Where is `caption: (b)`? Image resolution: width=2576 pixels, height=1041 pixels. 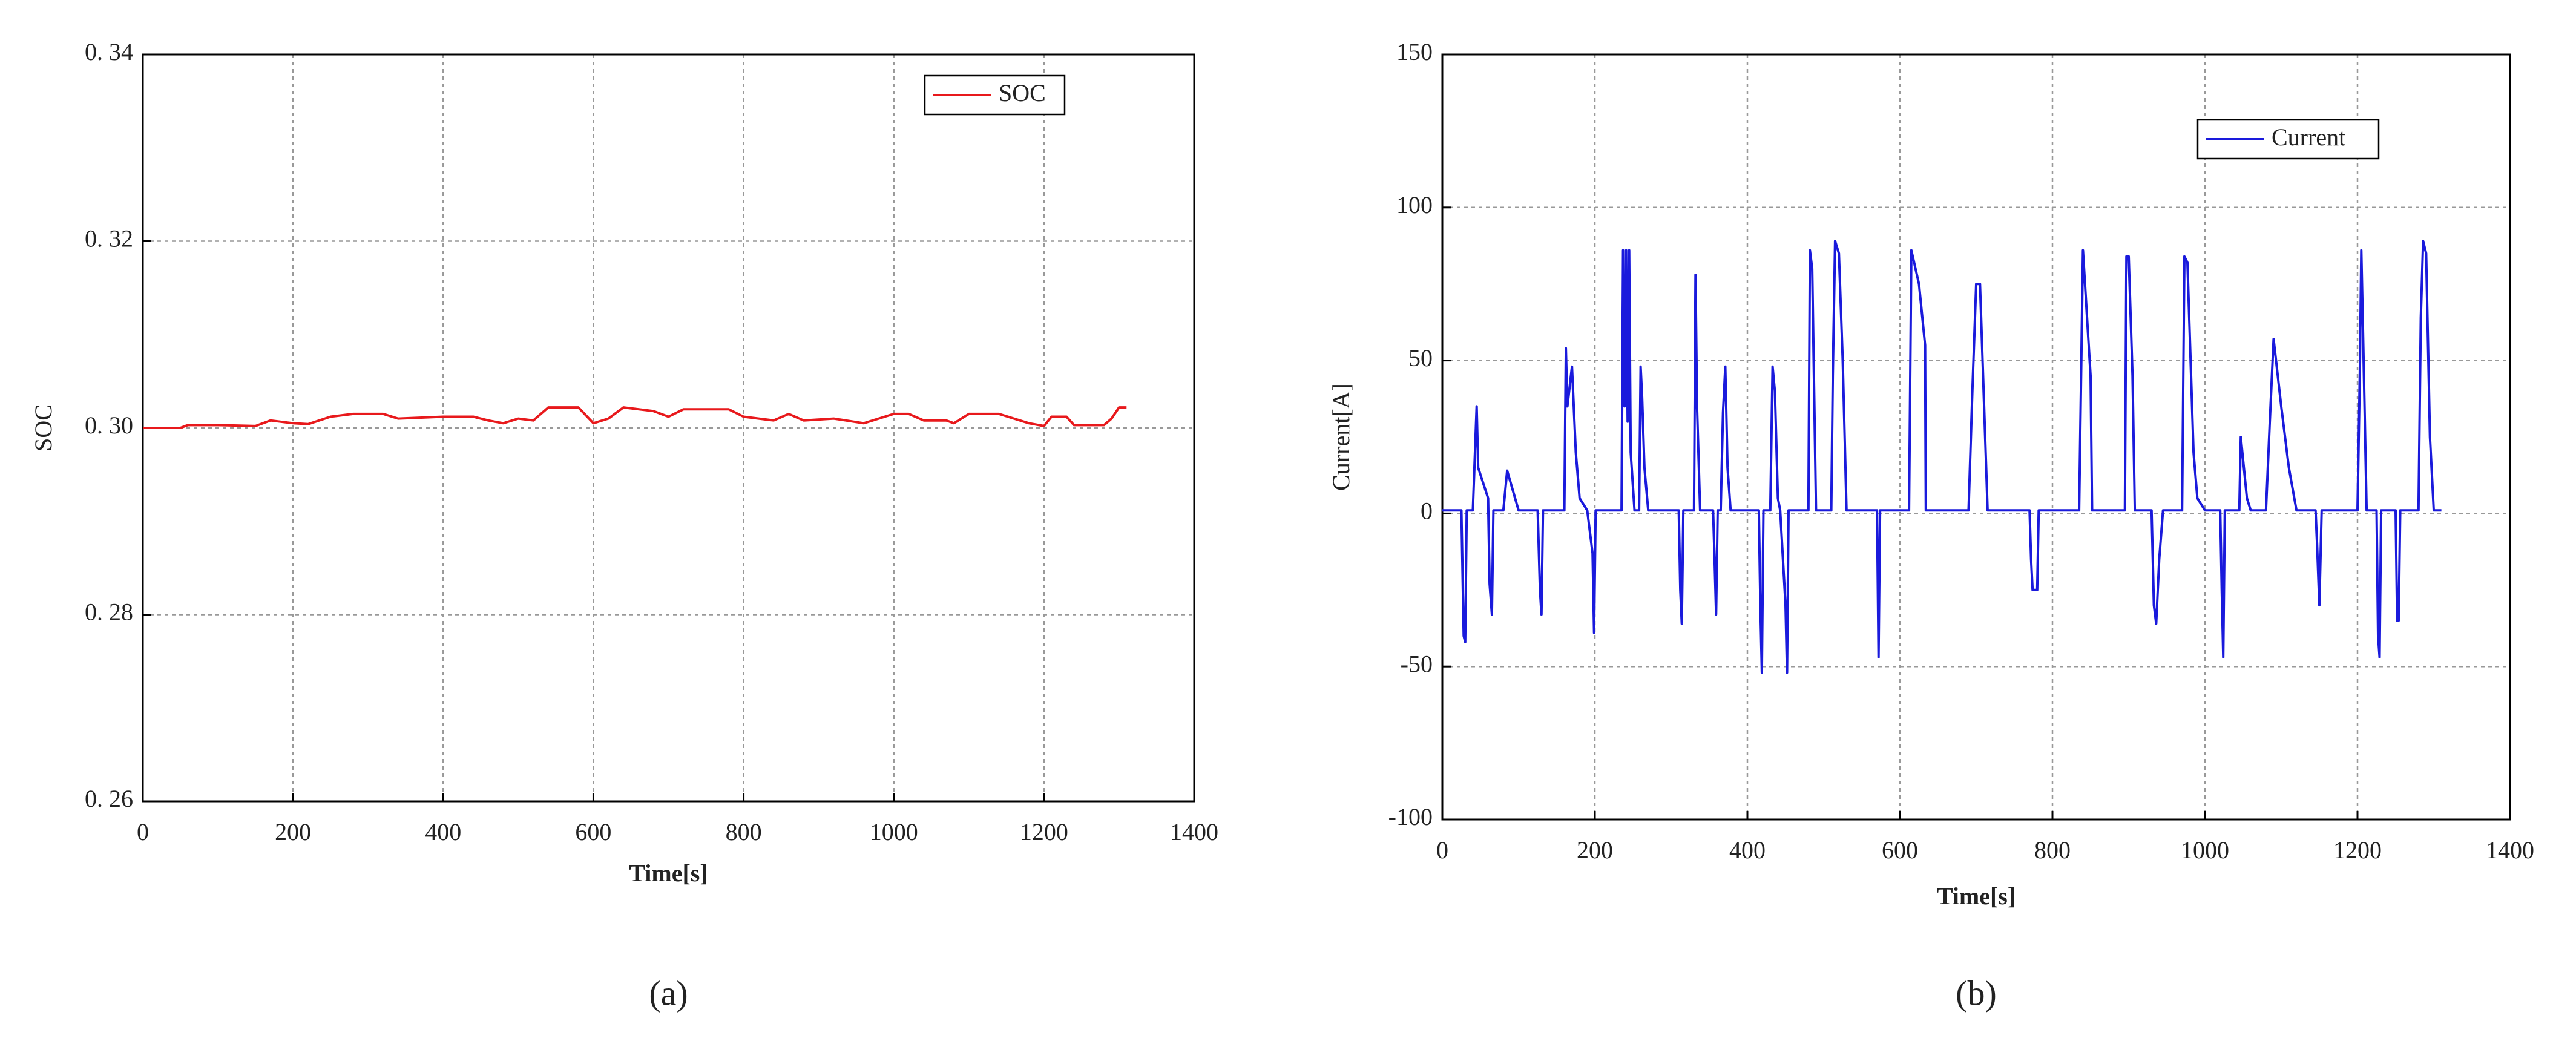 caption: (b) is located at coordinates (1976, 993).